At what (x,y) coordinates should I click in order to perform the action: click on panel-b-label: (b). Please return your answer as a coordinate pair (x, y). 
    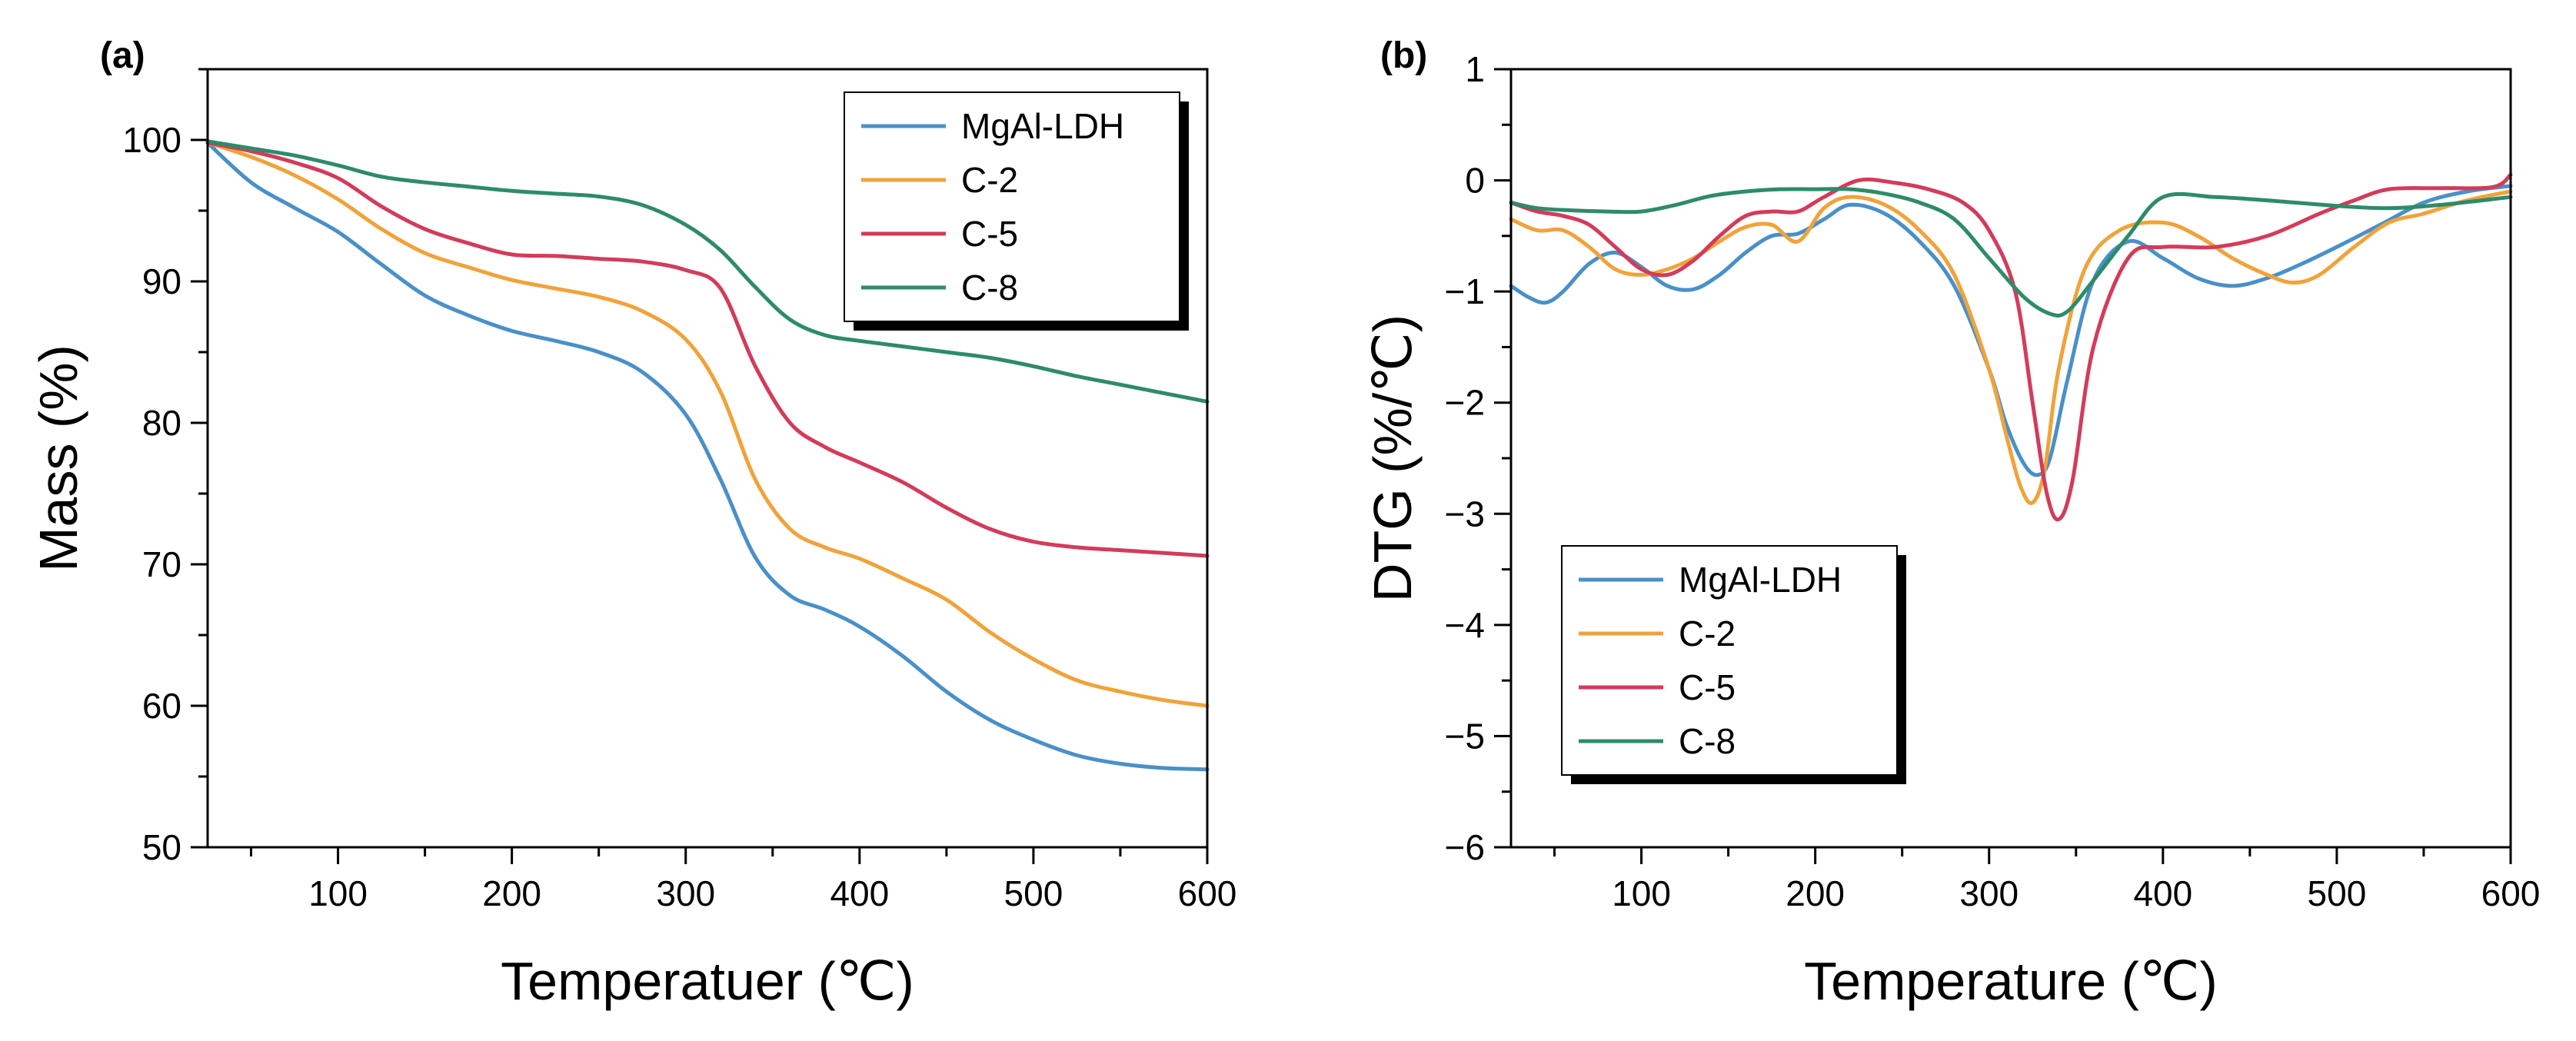
    Looking at the image, I should click on (1403, 56).